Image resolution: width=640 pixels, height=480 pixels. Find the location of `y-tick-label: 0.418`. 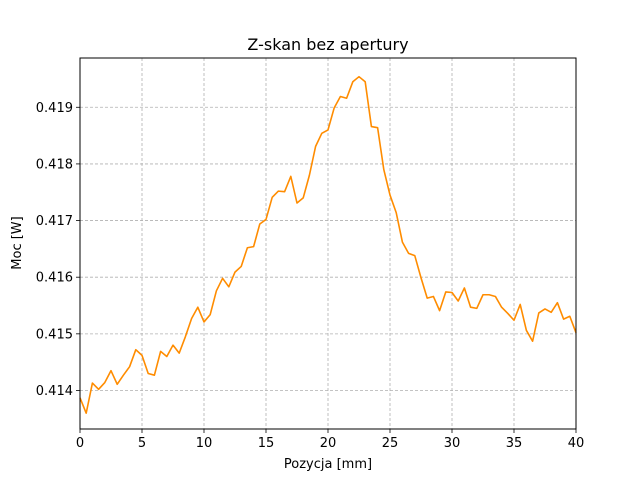

y-tick-label: 0.418 is located at coordinates (54, 164).